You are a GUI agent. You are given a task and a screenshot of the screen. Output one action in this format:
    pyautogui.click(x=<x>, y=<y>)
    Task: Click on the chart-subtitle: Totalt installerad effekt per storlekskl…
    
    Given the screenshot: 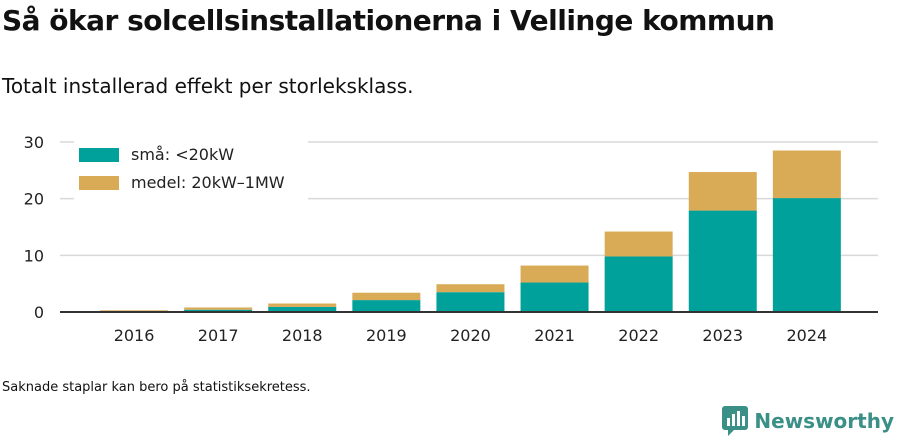 What is the action you would take?
    pyautogui.click(x=208, y=86)
    